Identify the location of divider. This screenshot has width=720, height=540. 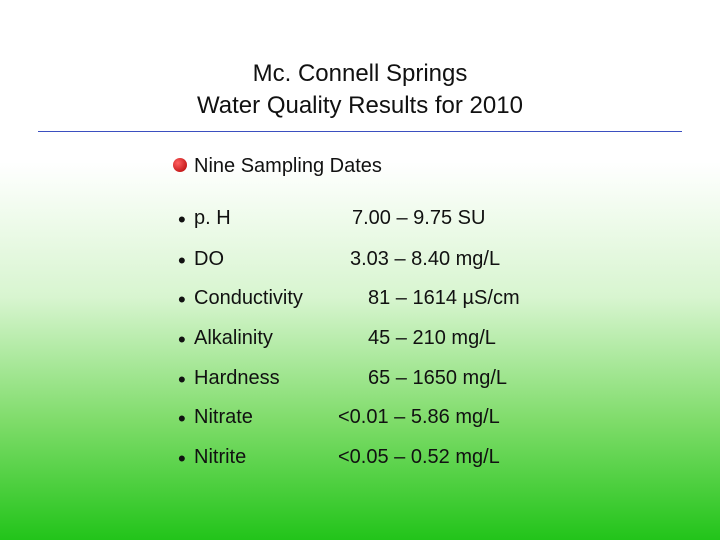
(360, 131).